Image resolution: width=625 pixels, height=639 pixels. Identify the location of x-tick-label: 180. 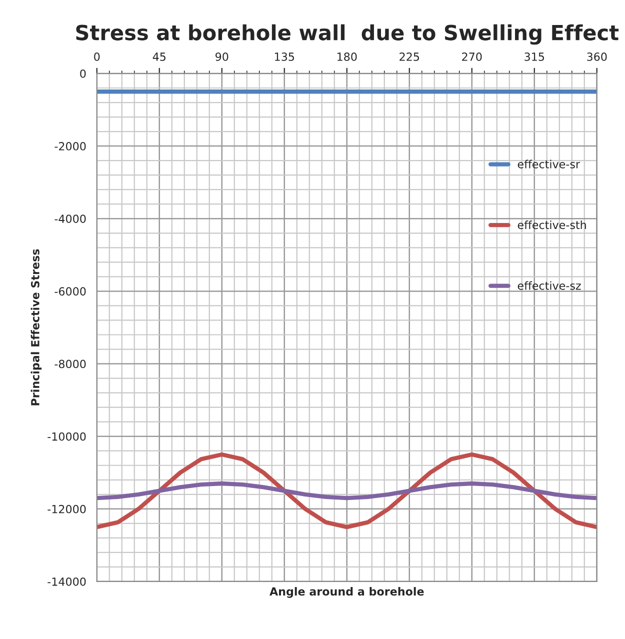
(347, 56).